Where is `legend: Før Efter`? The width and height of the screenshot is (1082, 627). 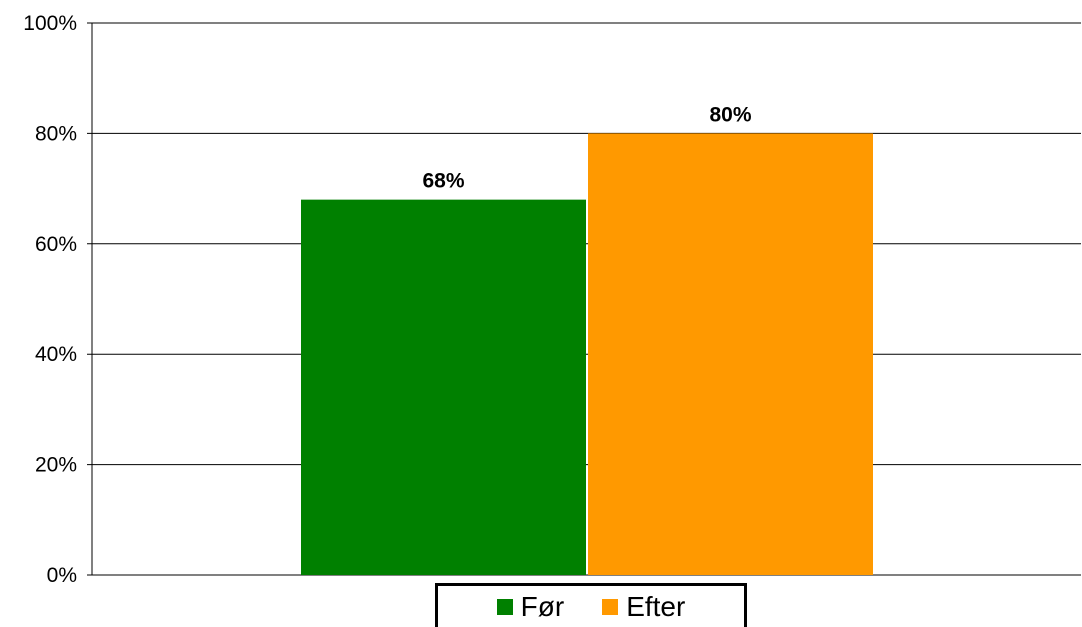
legend: Før Efter is located at coordinates (591, 605).